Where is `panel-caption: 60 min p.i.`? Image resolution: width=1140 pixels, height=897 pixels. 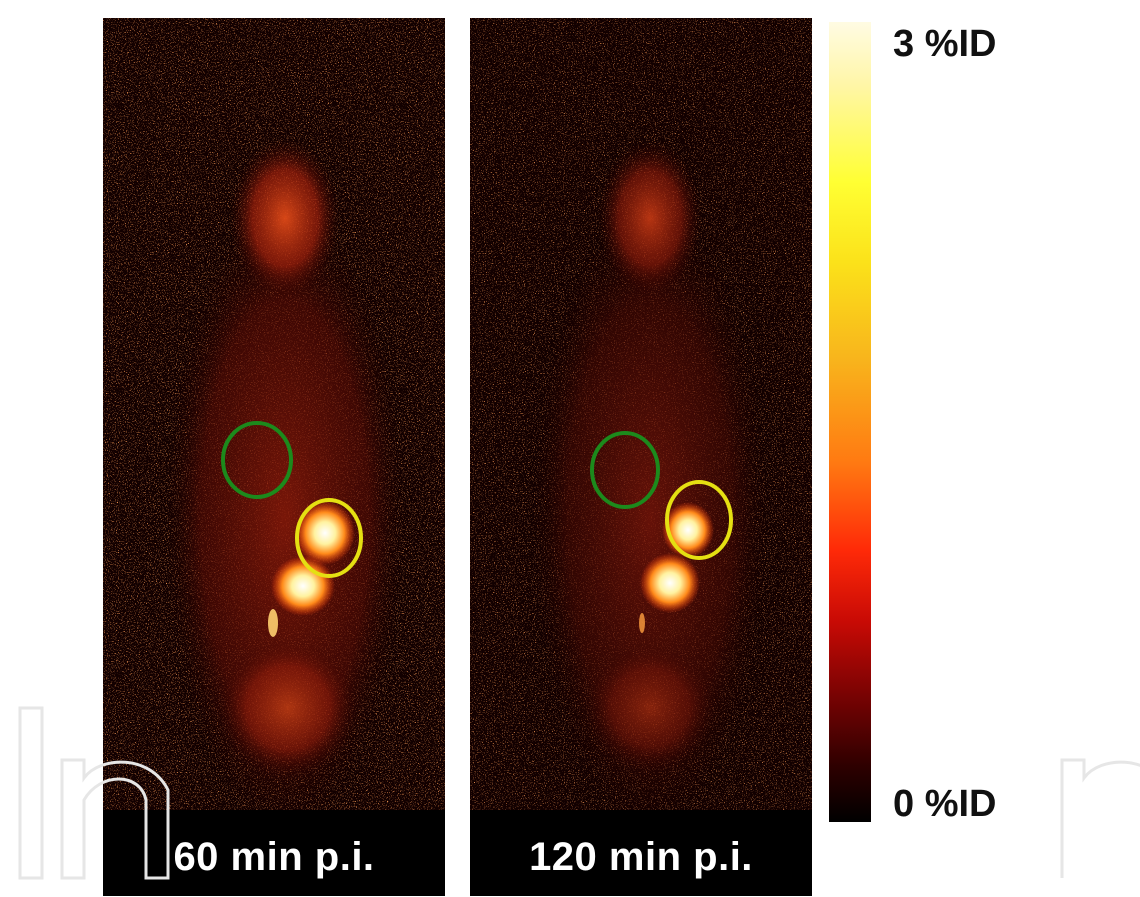 panel-caption: 60 min p.i. is located at coordinates (274, 857).